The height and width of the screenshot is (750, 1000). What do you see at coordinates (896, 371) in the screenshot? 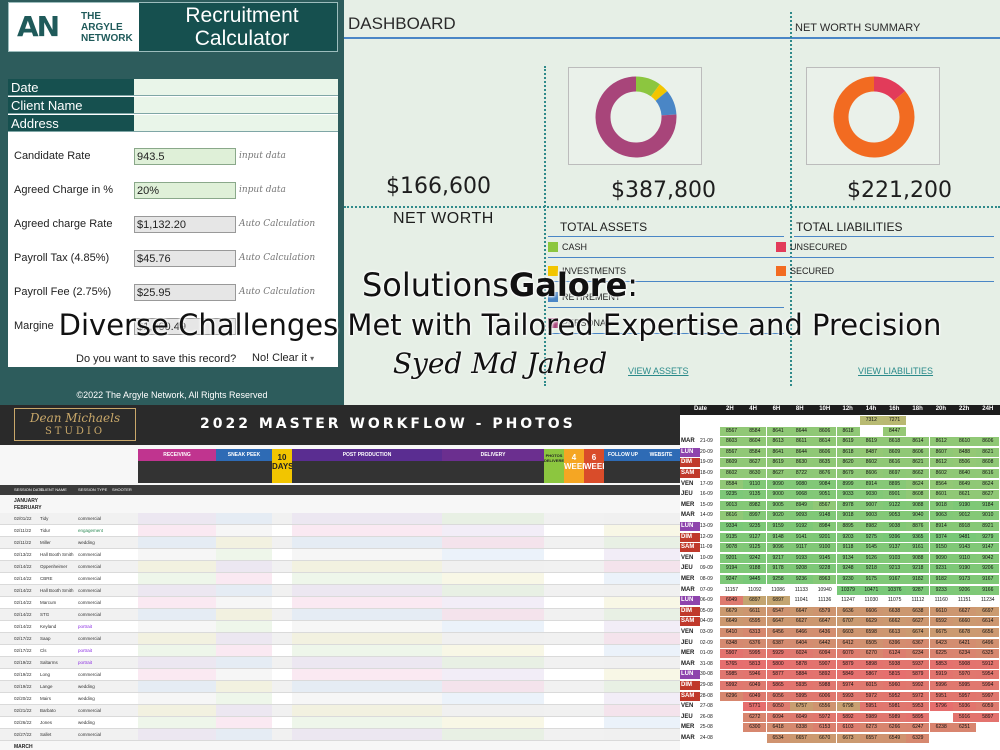
I see `view-liabilities-link: VIEW LIABILITIES` at bounding box center [896, 371].